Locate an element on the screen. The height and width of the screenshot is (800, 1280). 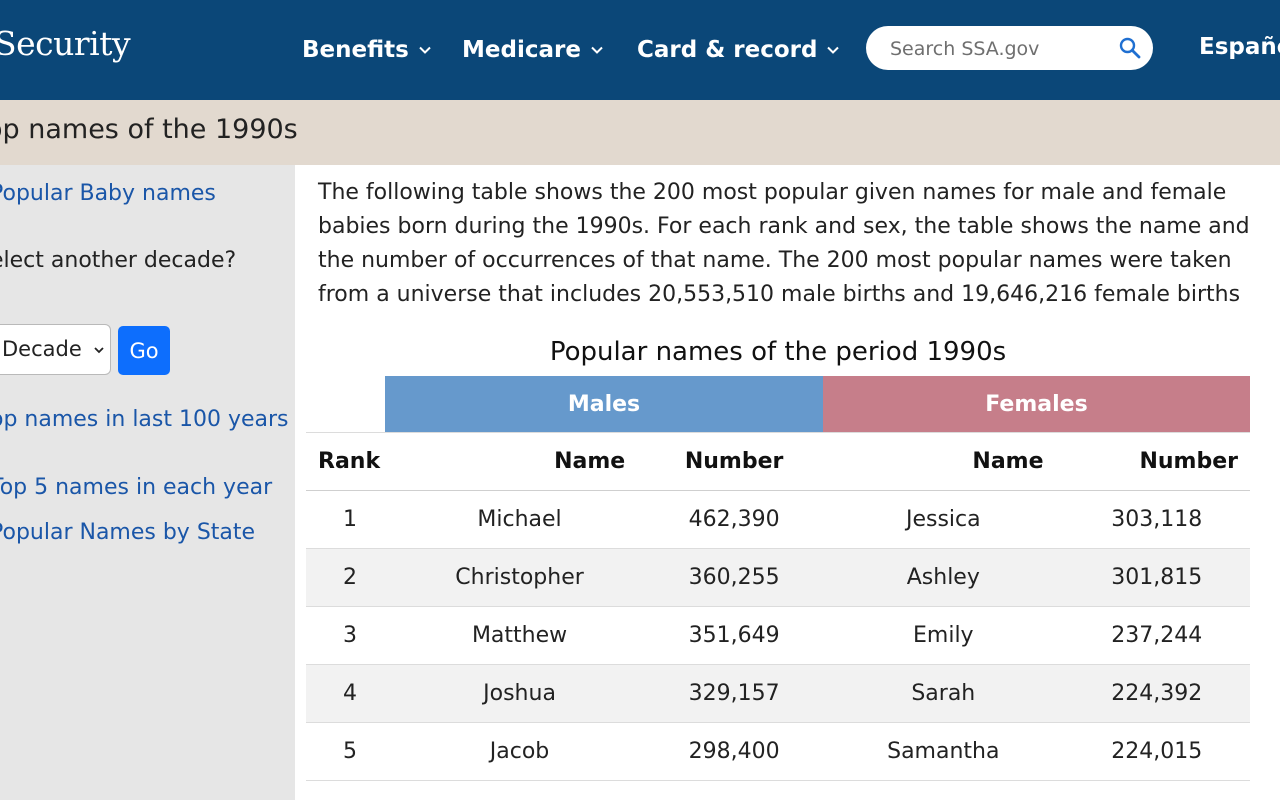
col-rank-header: Rank is located at coordinates (350, 461).